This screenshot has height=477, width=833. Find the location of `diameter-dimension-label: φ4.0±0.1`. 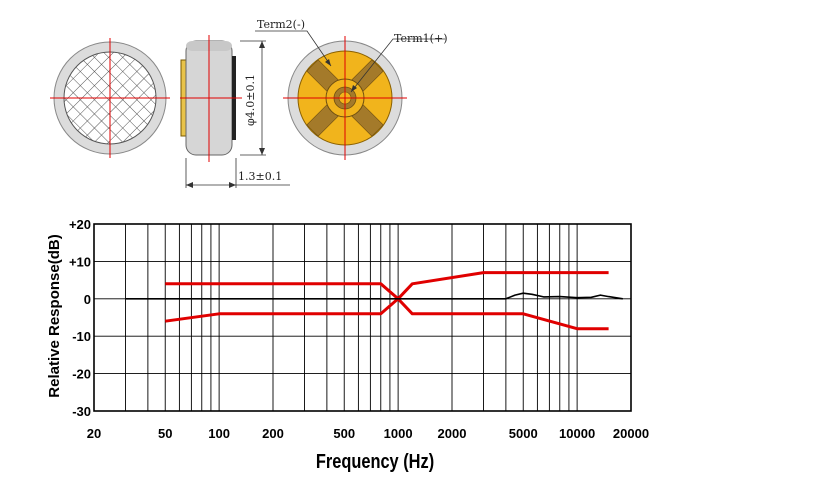

diameter-dimension-label: φ4.0±0.1 is located at coordinates (250, 100).